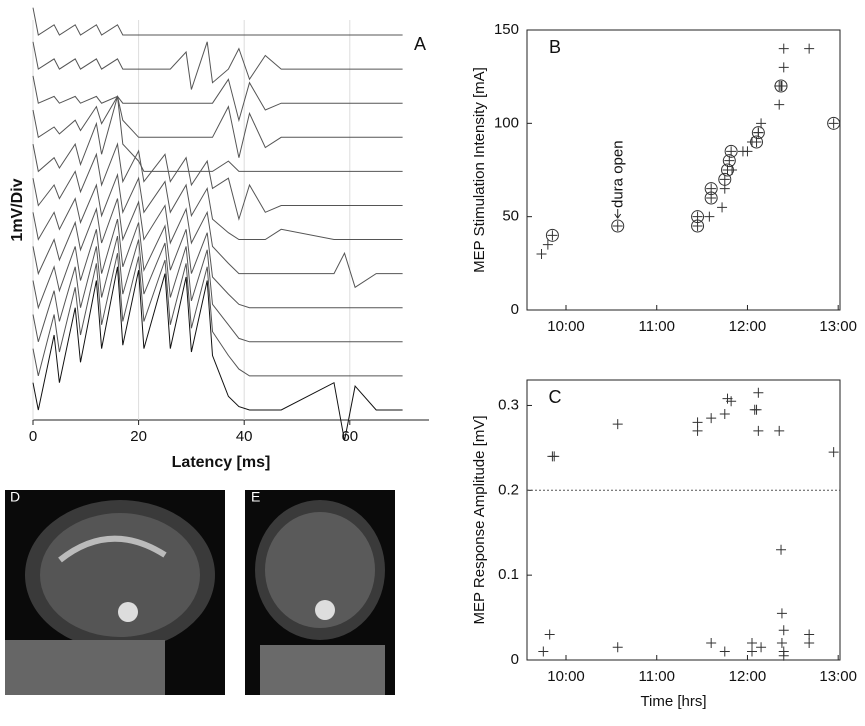 This screenshot has width=865, height=726. I want to click on mri-sagittal: D, so click(115, 592).